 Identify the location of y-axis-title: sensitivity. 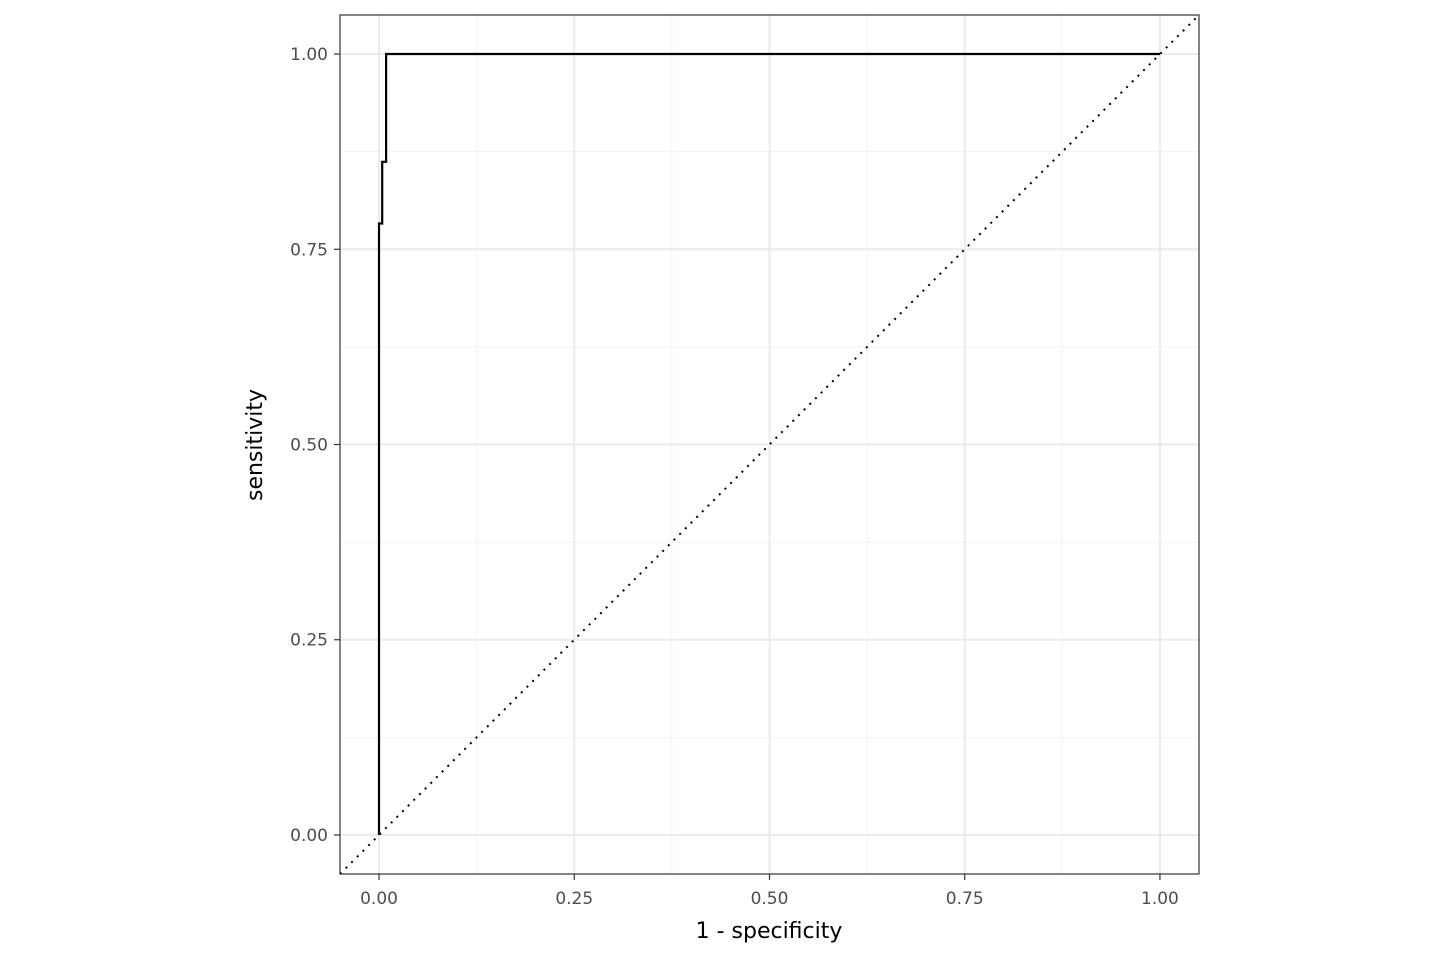
(255, 445).